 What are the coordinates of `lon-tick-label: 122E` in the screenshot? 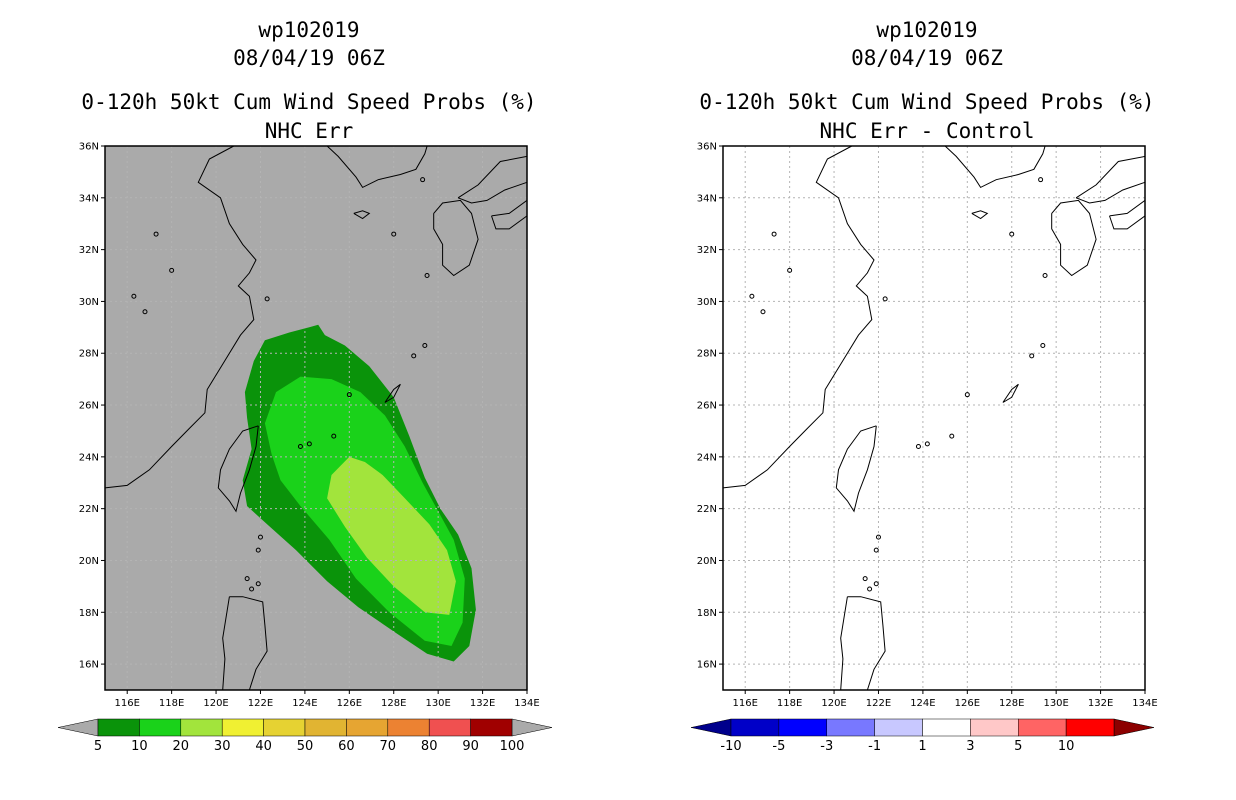 It's located at (878, 703).